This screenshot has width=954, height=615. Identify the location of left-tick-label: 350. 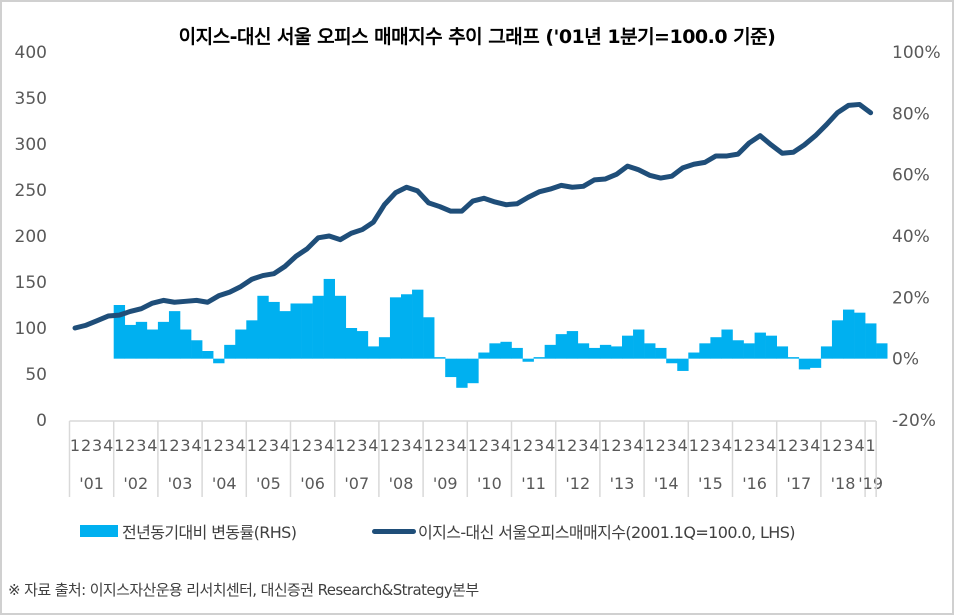
(31, 99).